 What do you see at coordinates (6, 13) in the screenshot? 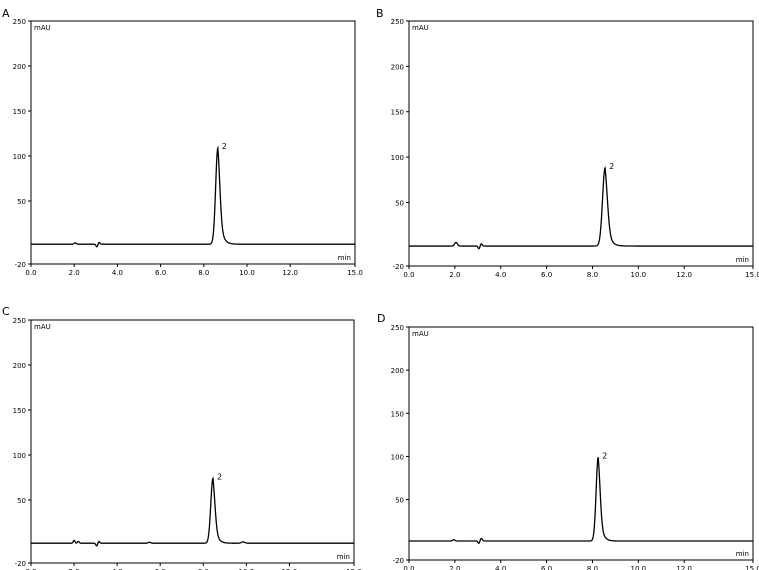
I see `panel-label: A` at bounding box center [6, 13].